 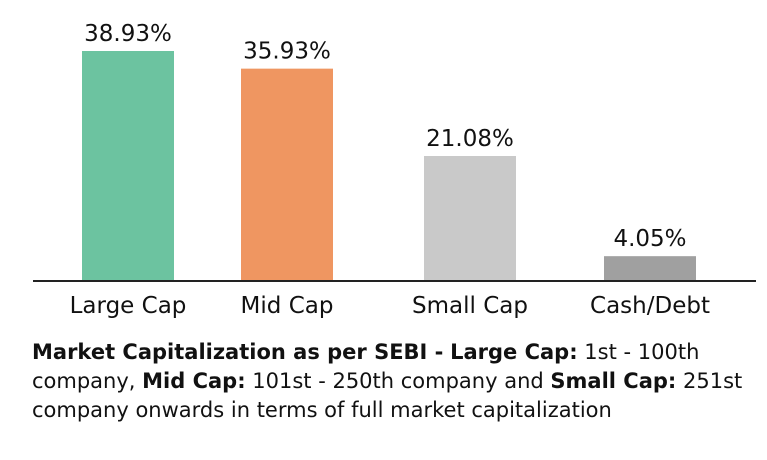 I want to click on bar-small-cap, so click(x=470, y=218).